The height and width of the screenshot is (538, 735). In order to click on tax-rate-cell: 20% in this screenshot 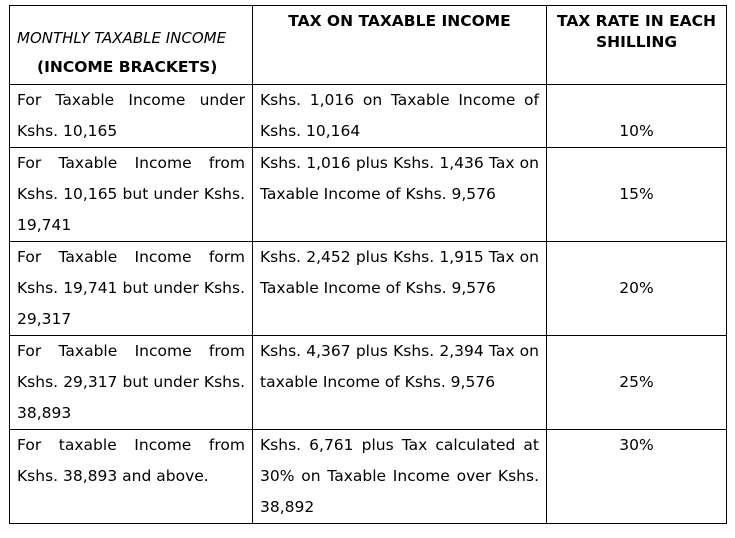, I will do `click(636, 288)`.